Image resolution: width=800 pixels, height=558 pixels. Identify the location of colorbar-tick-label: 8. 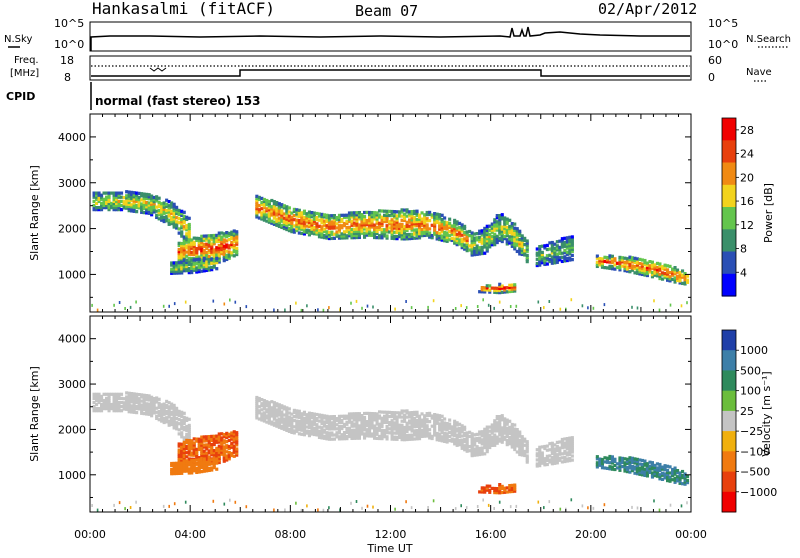
(743, 249).